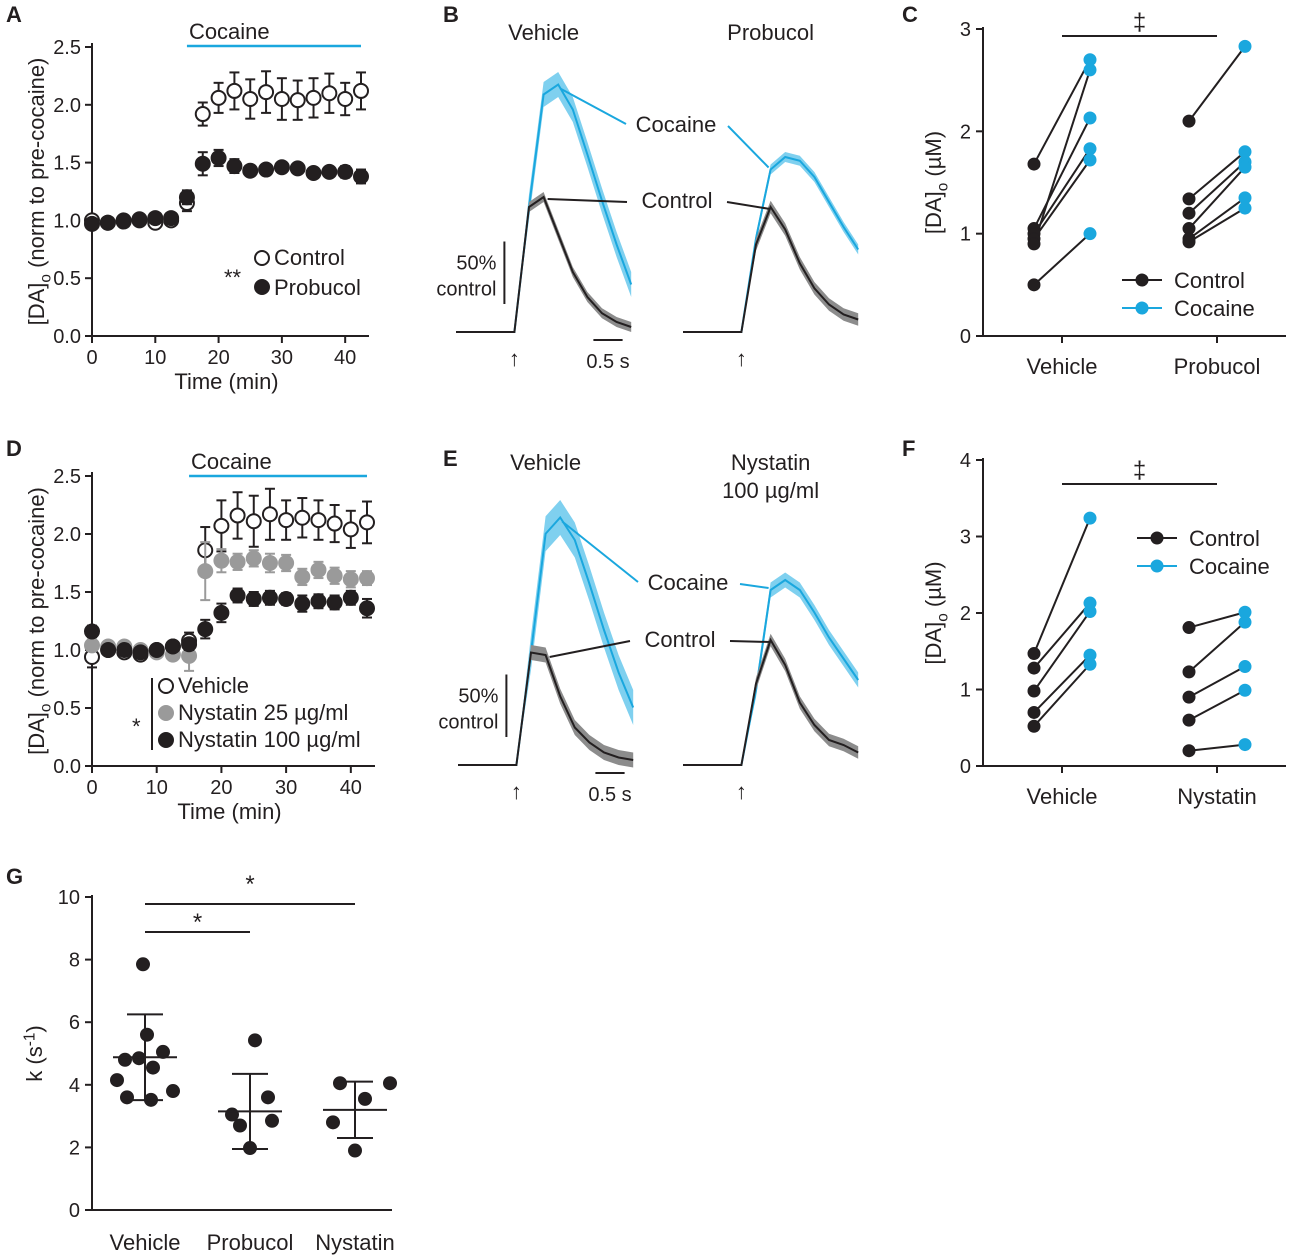 The width and height of the screenshot is (1300, 1259). I want to click on y-axis-label-sub: -1, so click(29, 1040).